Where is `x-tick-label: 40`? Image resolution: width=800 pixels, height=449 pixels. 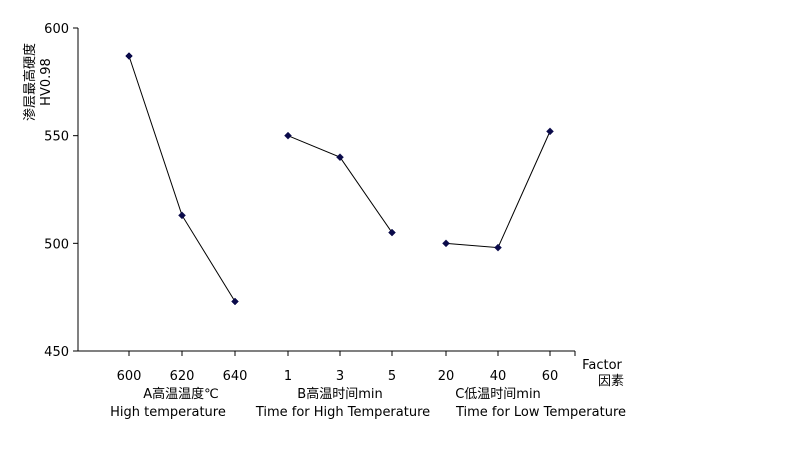
x-tick-label: 40 is located at coordinates (498, 376).